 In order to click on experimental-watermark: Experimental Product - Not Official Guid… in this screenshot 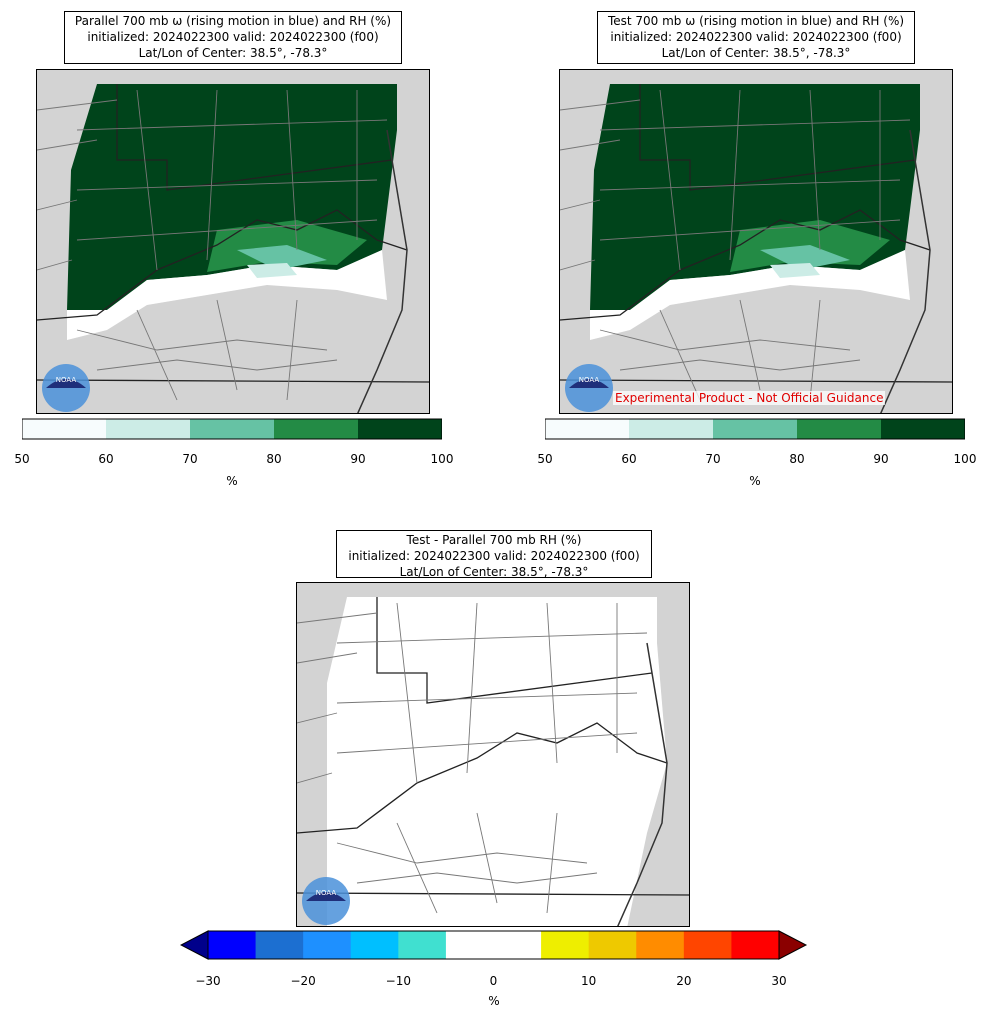, I will do `click(749, 398)`.